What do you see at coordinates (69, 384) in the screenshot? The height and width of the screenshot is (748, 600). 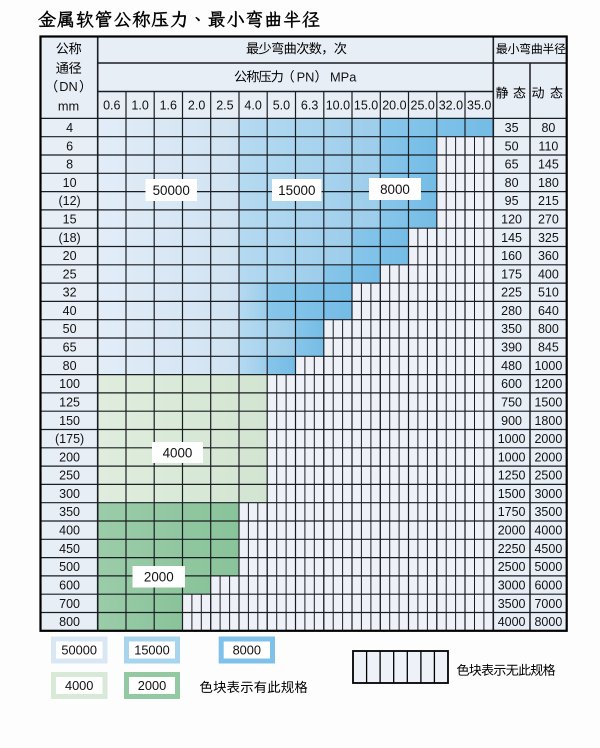 I see `svg-text: 100` at bounding box center [69, 384].